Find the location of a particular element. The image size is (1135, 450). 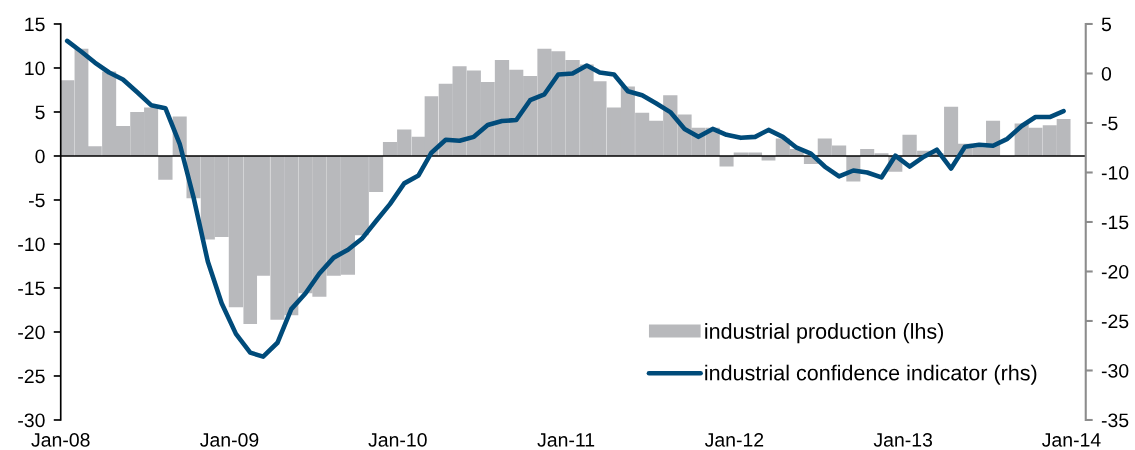

x-tick-label: Jan-09 is located at coordinates (229, 440).